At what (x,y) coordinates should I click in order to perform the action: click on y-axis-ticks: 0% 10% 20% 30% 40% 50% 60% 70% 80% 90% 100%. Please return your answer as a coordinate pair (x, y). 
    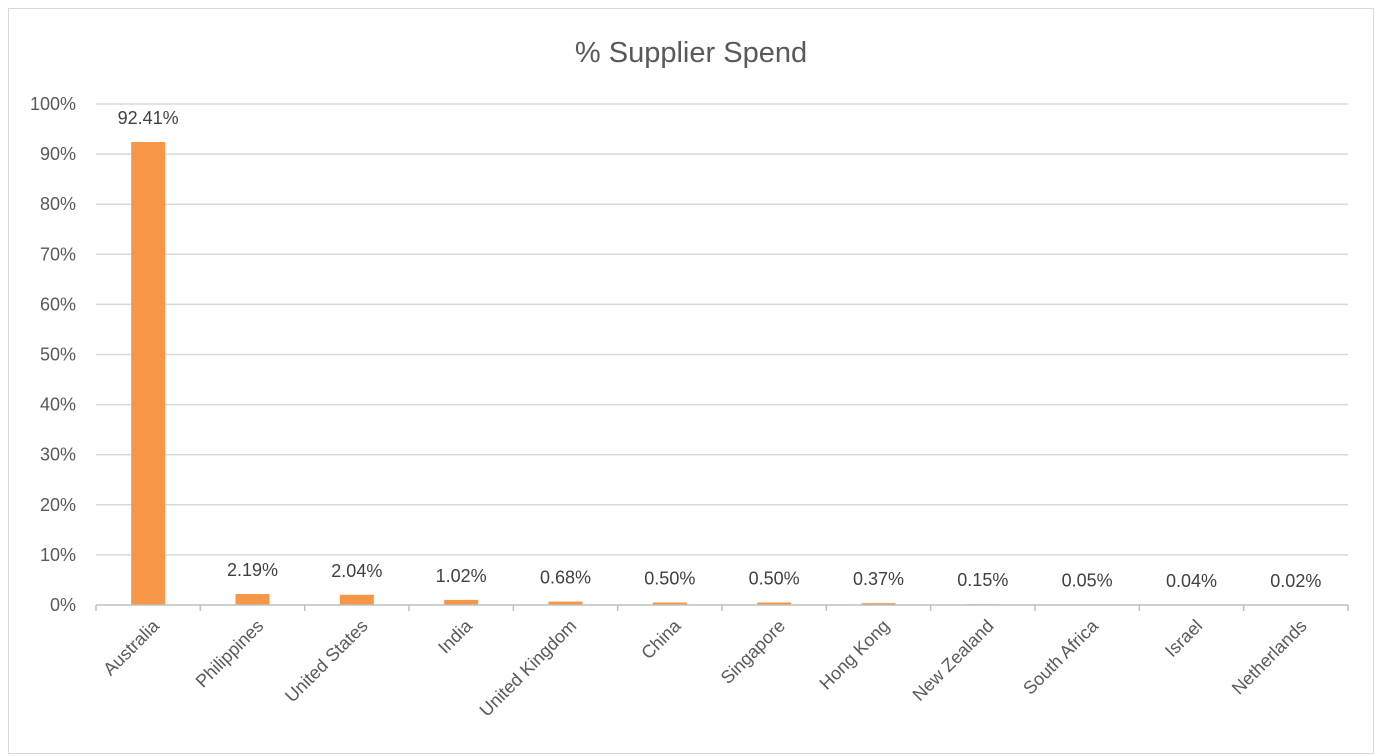
    Looking at the image, I should click on (53, 354).